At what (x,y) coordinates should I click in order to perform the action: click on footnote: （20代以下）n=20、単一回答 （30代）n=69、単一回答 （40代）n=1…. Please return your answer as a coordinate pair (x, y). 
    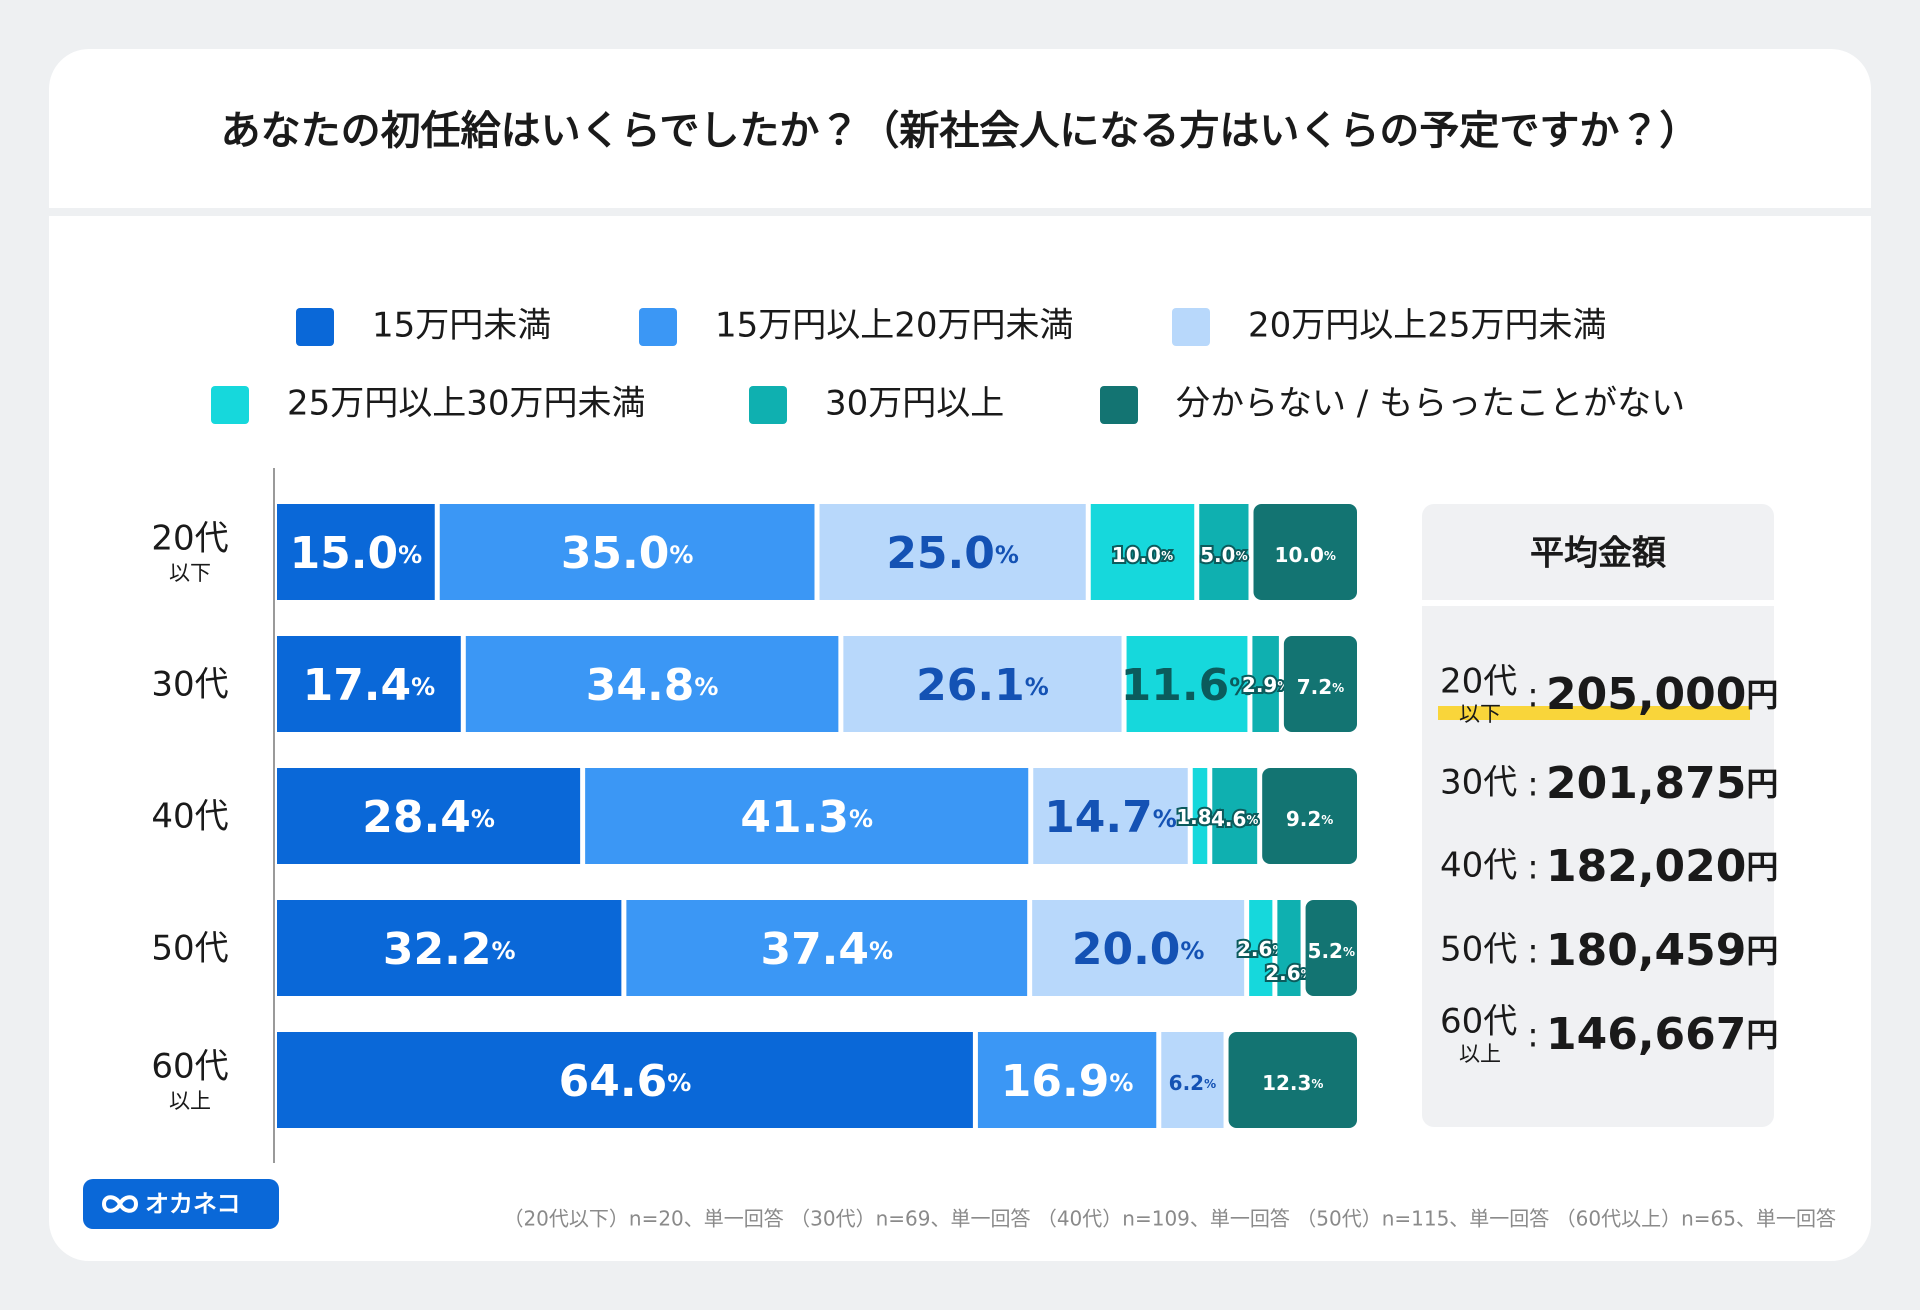
    Looking at the image, I should click on (1169, 1219).